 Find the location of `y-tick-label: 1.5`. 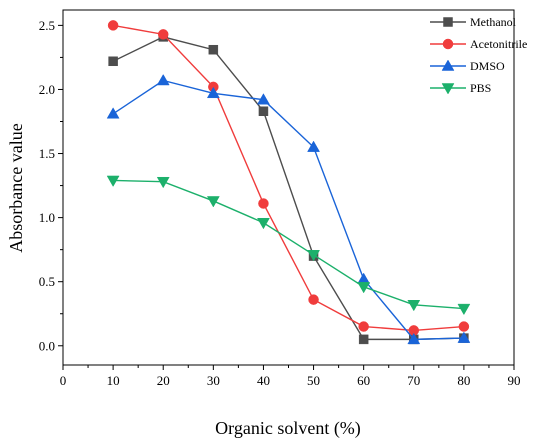

y-tick-label: 1.5 is located at coordinates (47, 153).